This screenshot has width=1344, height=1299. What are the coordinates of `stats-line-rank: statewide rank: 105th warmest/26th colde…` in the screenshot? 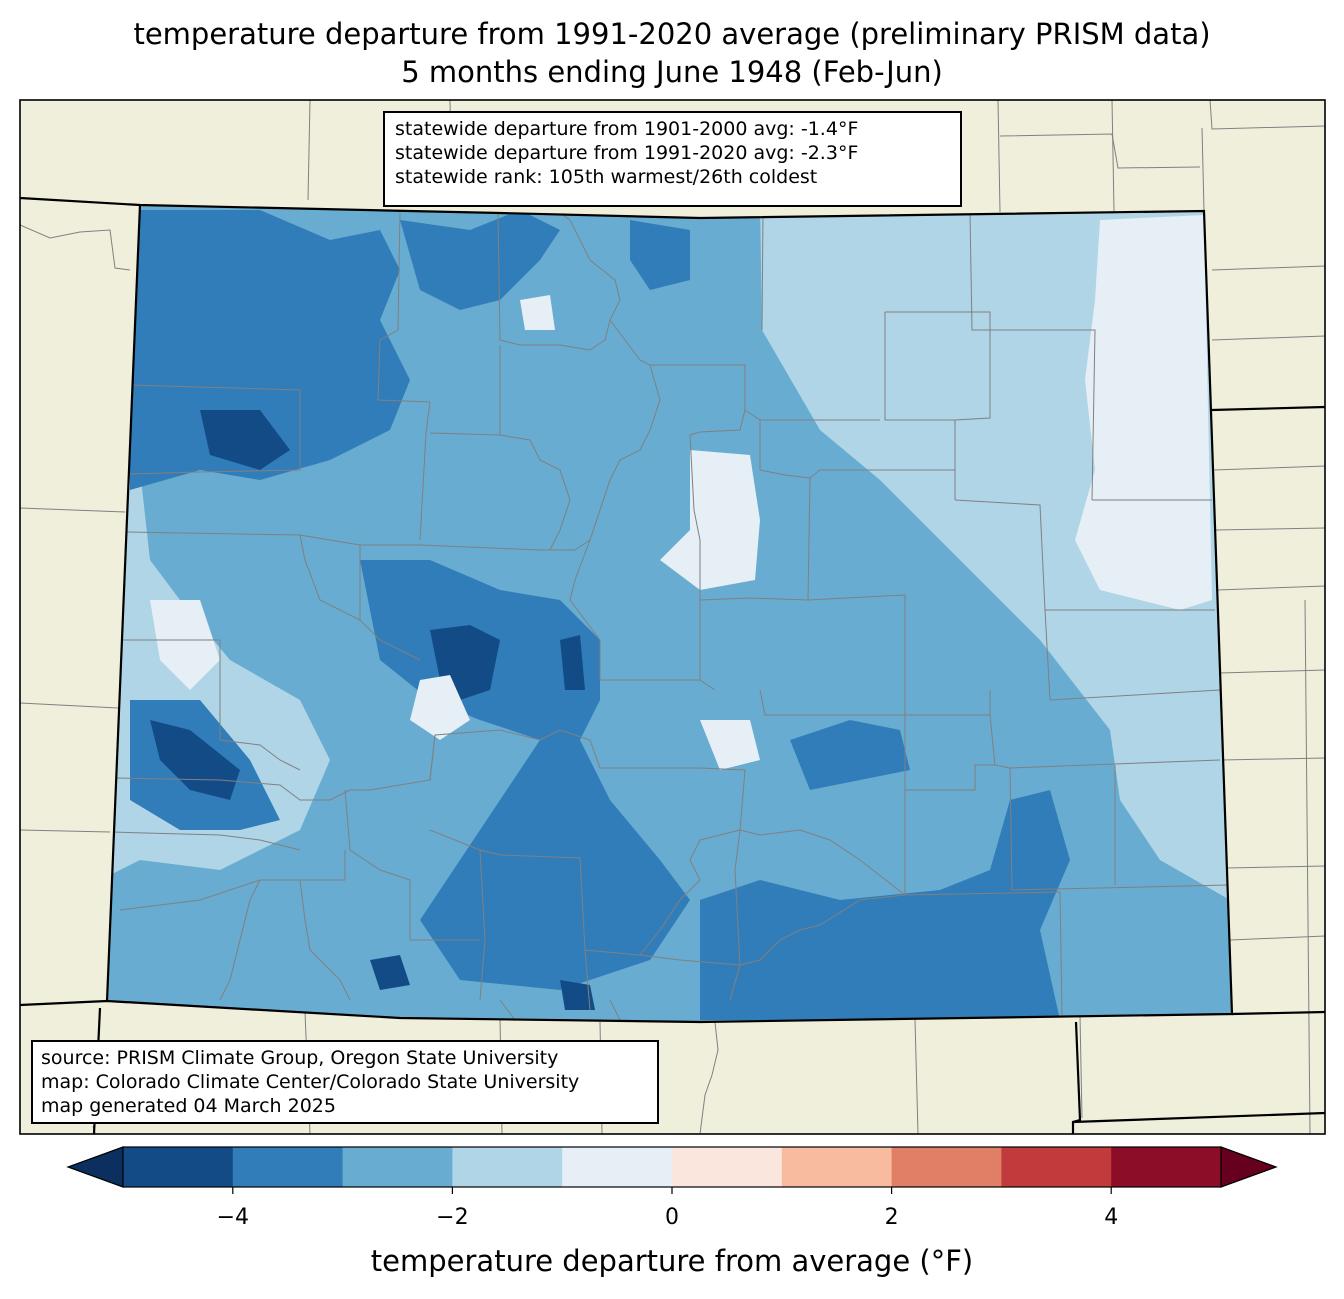 It's located at (606, 177).